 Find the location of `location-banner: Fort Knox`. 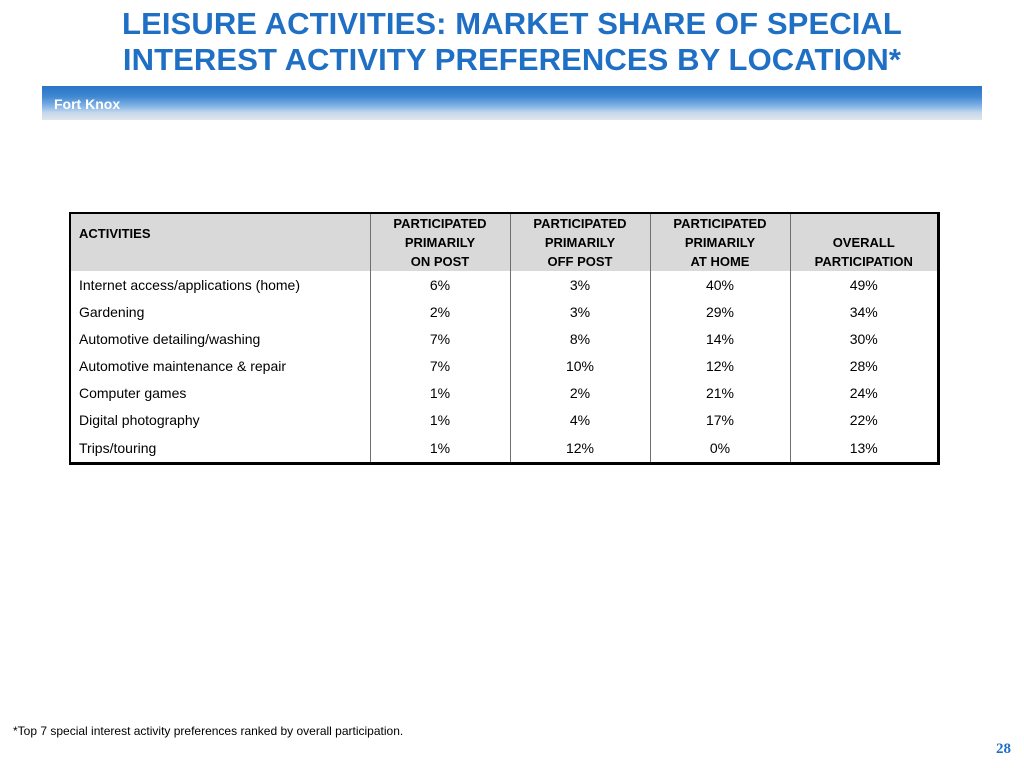

location-banner: Fort Knox is located at coordinates (512, 103).